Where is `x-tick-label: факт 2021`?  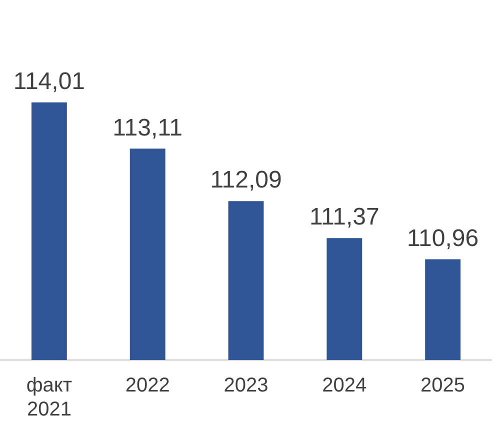
x-tick-label: факт 2021 is located at coordinates (49, 397).